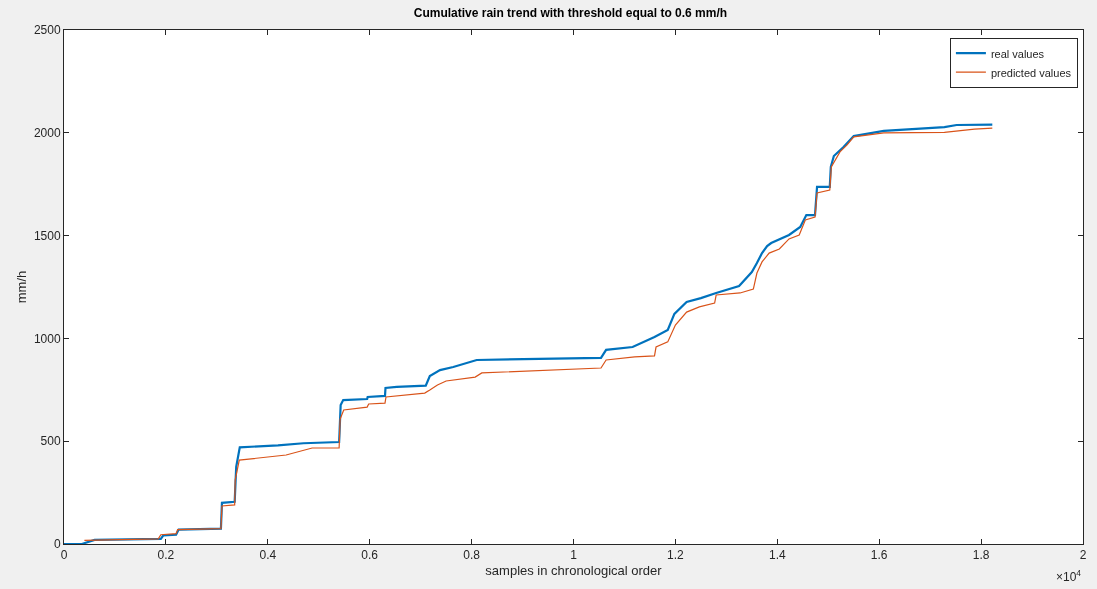 The height and width of the screenshot is (589, 1097). Describe the element at coordinates (472, 555) in the screenshot. I see `x-tick-label: 0.8` at that location.